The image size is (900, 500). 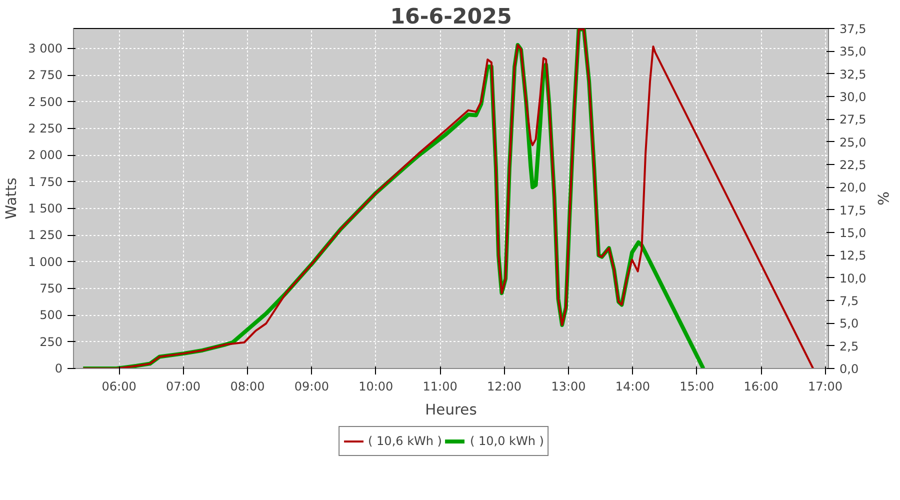 I want to click on y-tick-label: 2 000, so click(x=45, y=155).